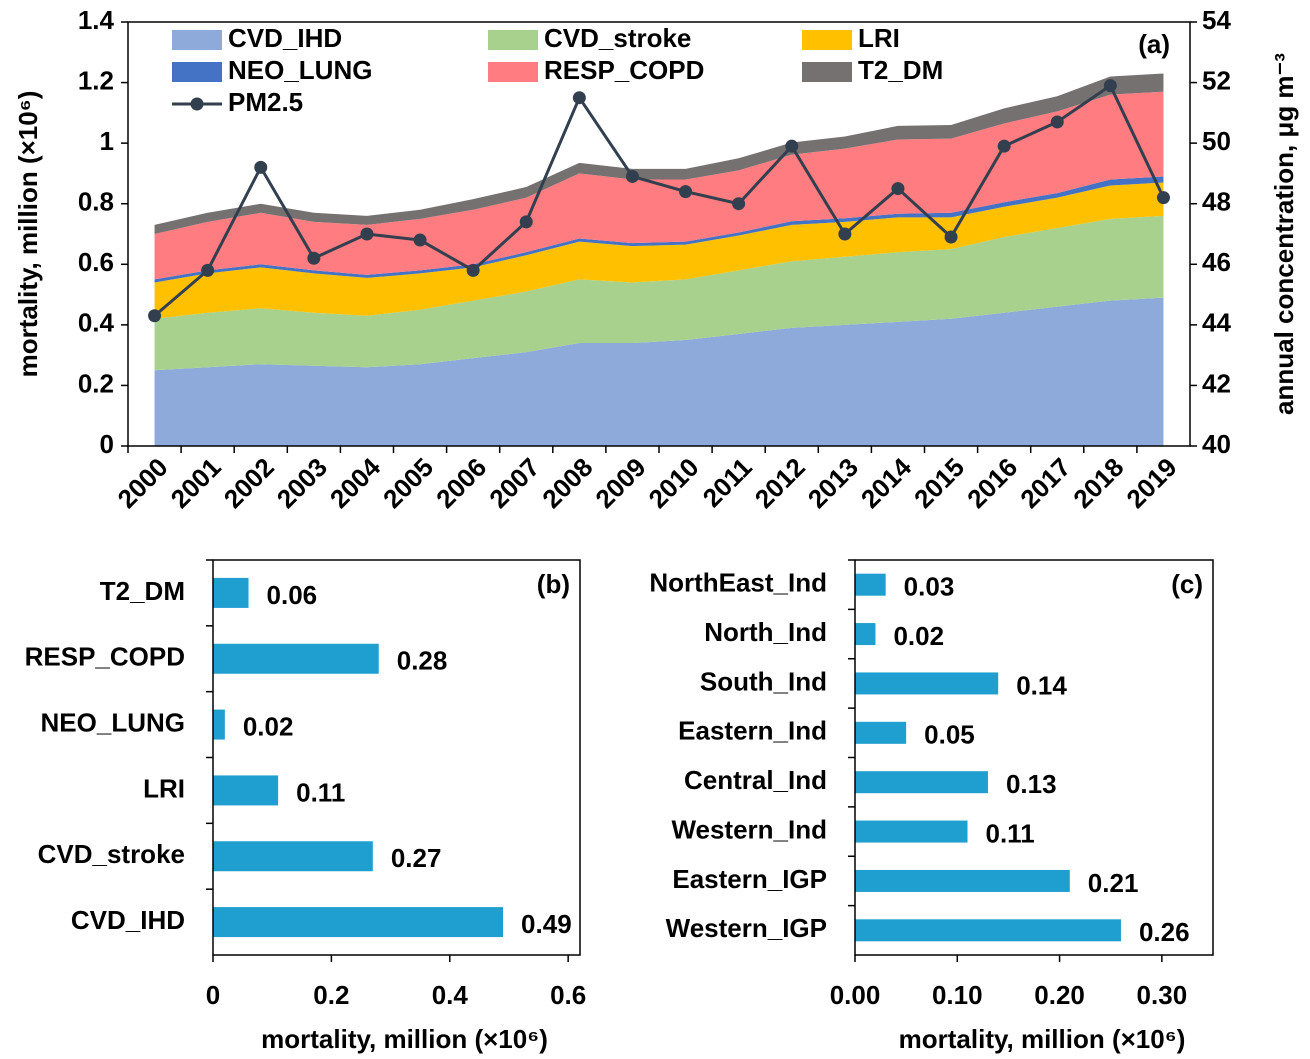  I want to click on y-tick-label: 0.6, so click(96, 262).